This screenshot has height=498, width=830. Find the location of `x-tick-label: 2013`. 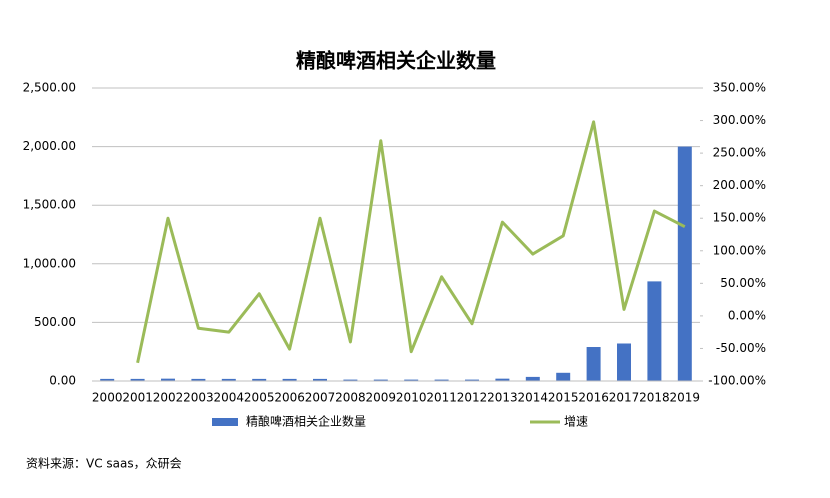

x-tick-label: 2013 is located at coordinates (502, 398).